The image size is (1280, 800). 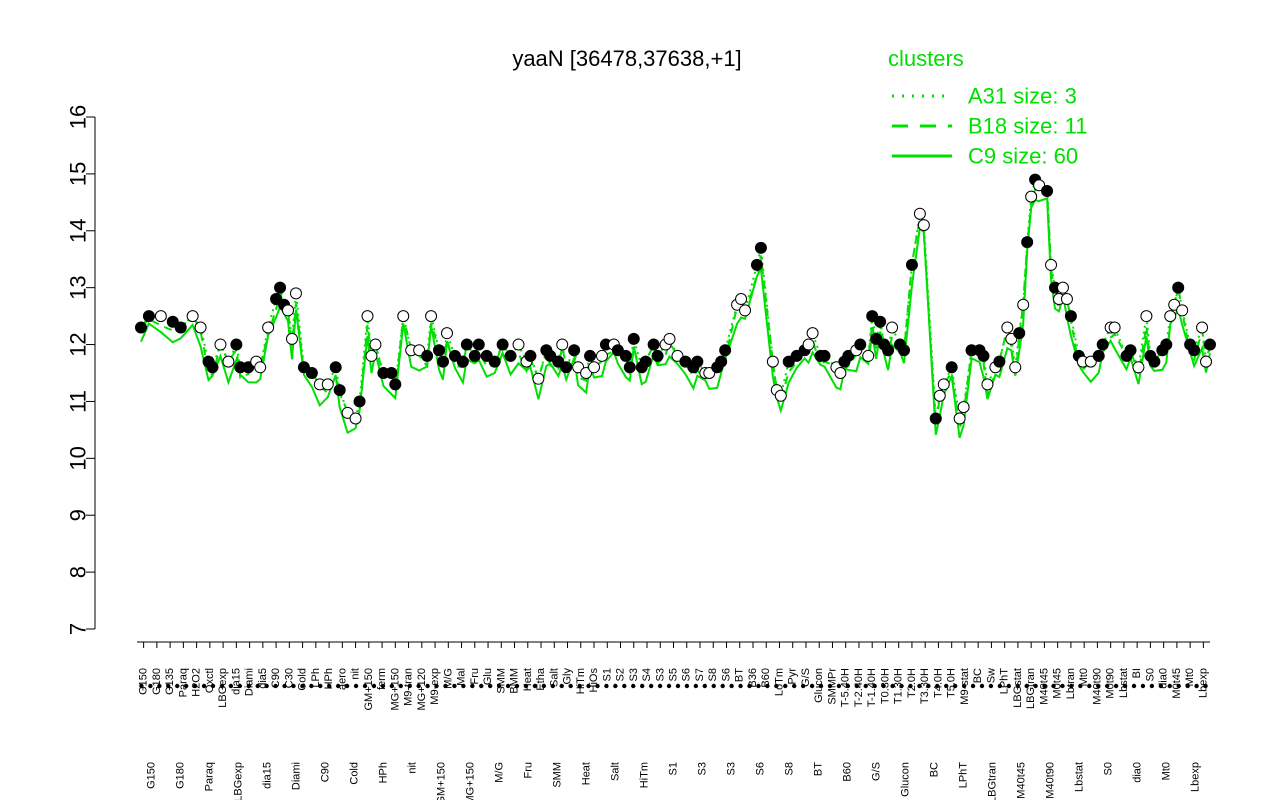 I want to click on x-tick-label: Mt0, so click(x=1190, y=677).